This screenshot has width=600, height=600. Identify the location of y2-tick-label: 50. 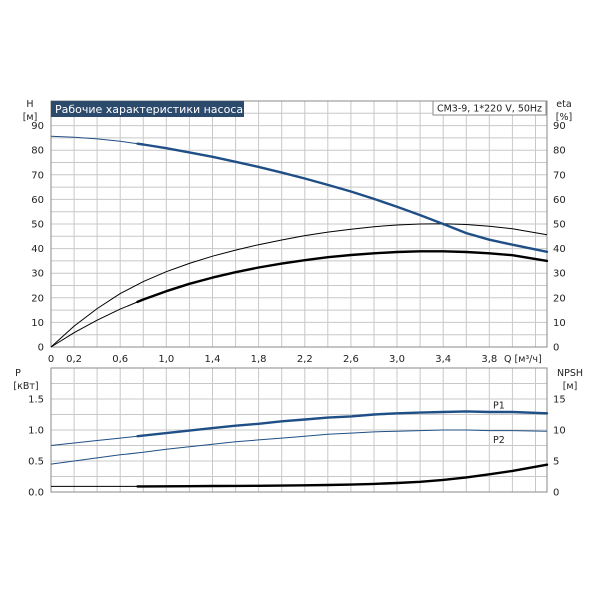
(559, 225).